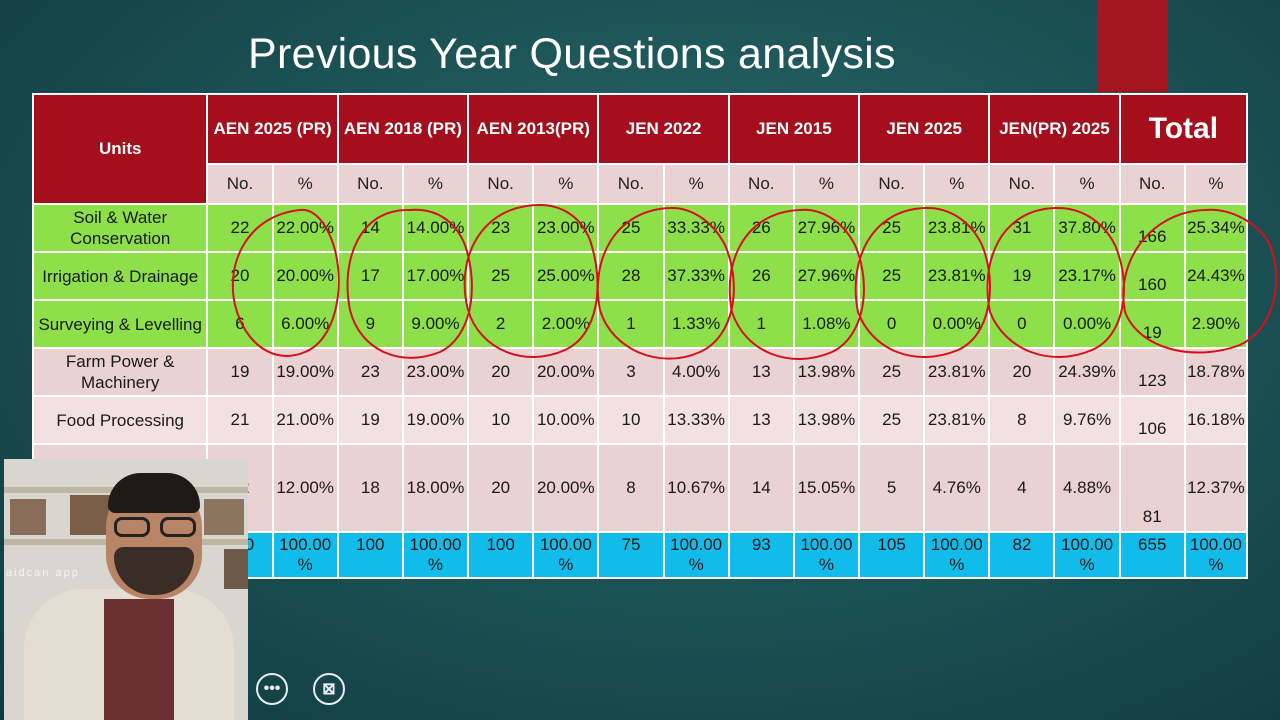 The image size is (1280, 720). Describe the element at coordinates (370, 488) in the screenshot. I see `count-cell: 18` at that location.